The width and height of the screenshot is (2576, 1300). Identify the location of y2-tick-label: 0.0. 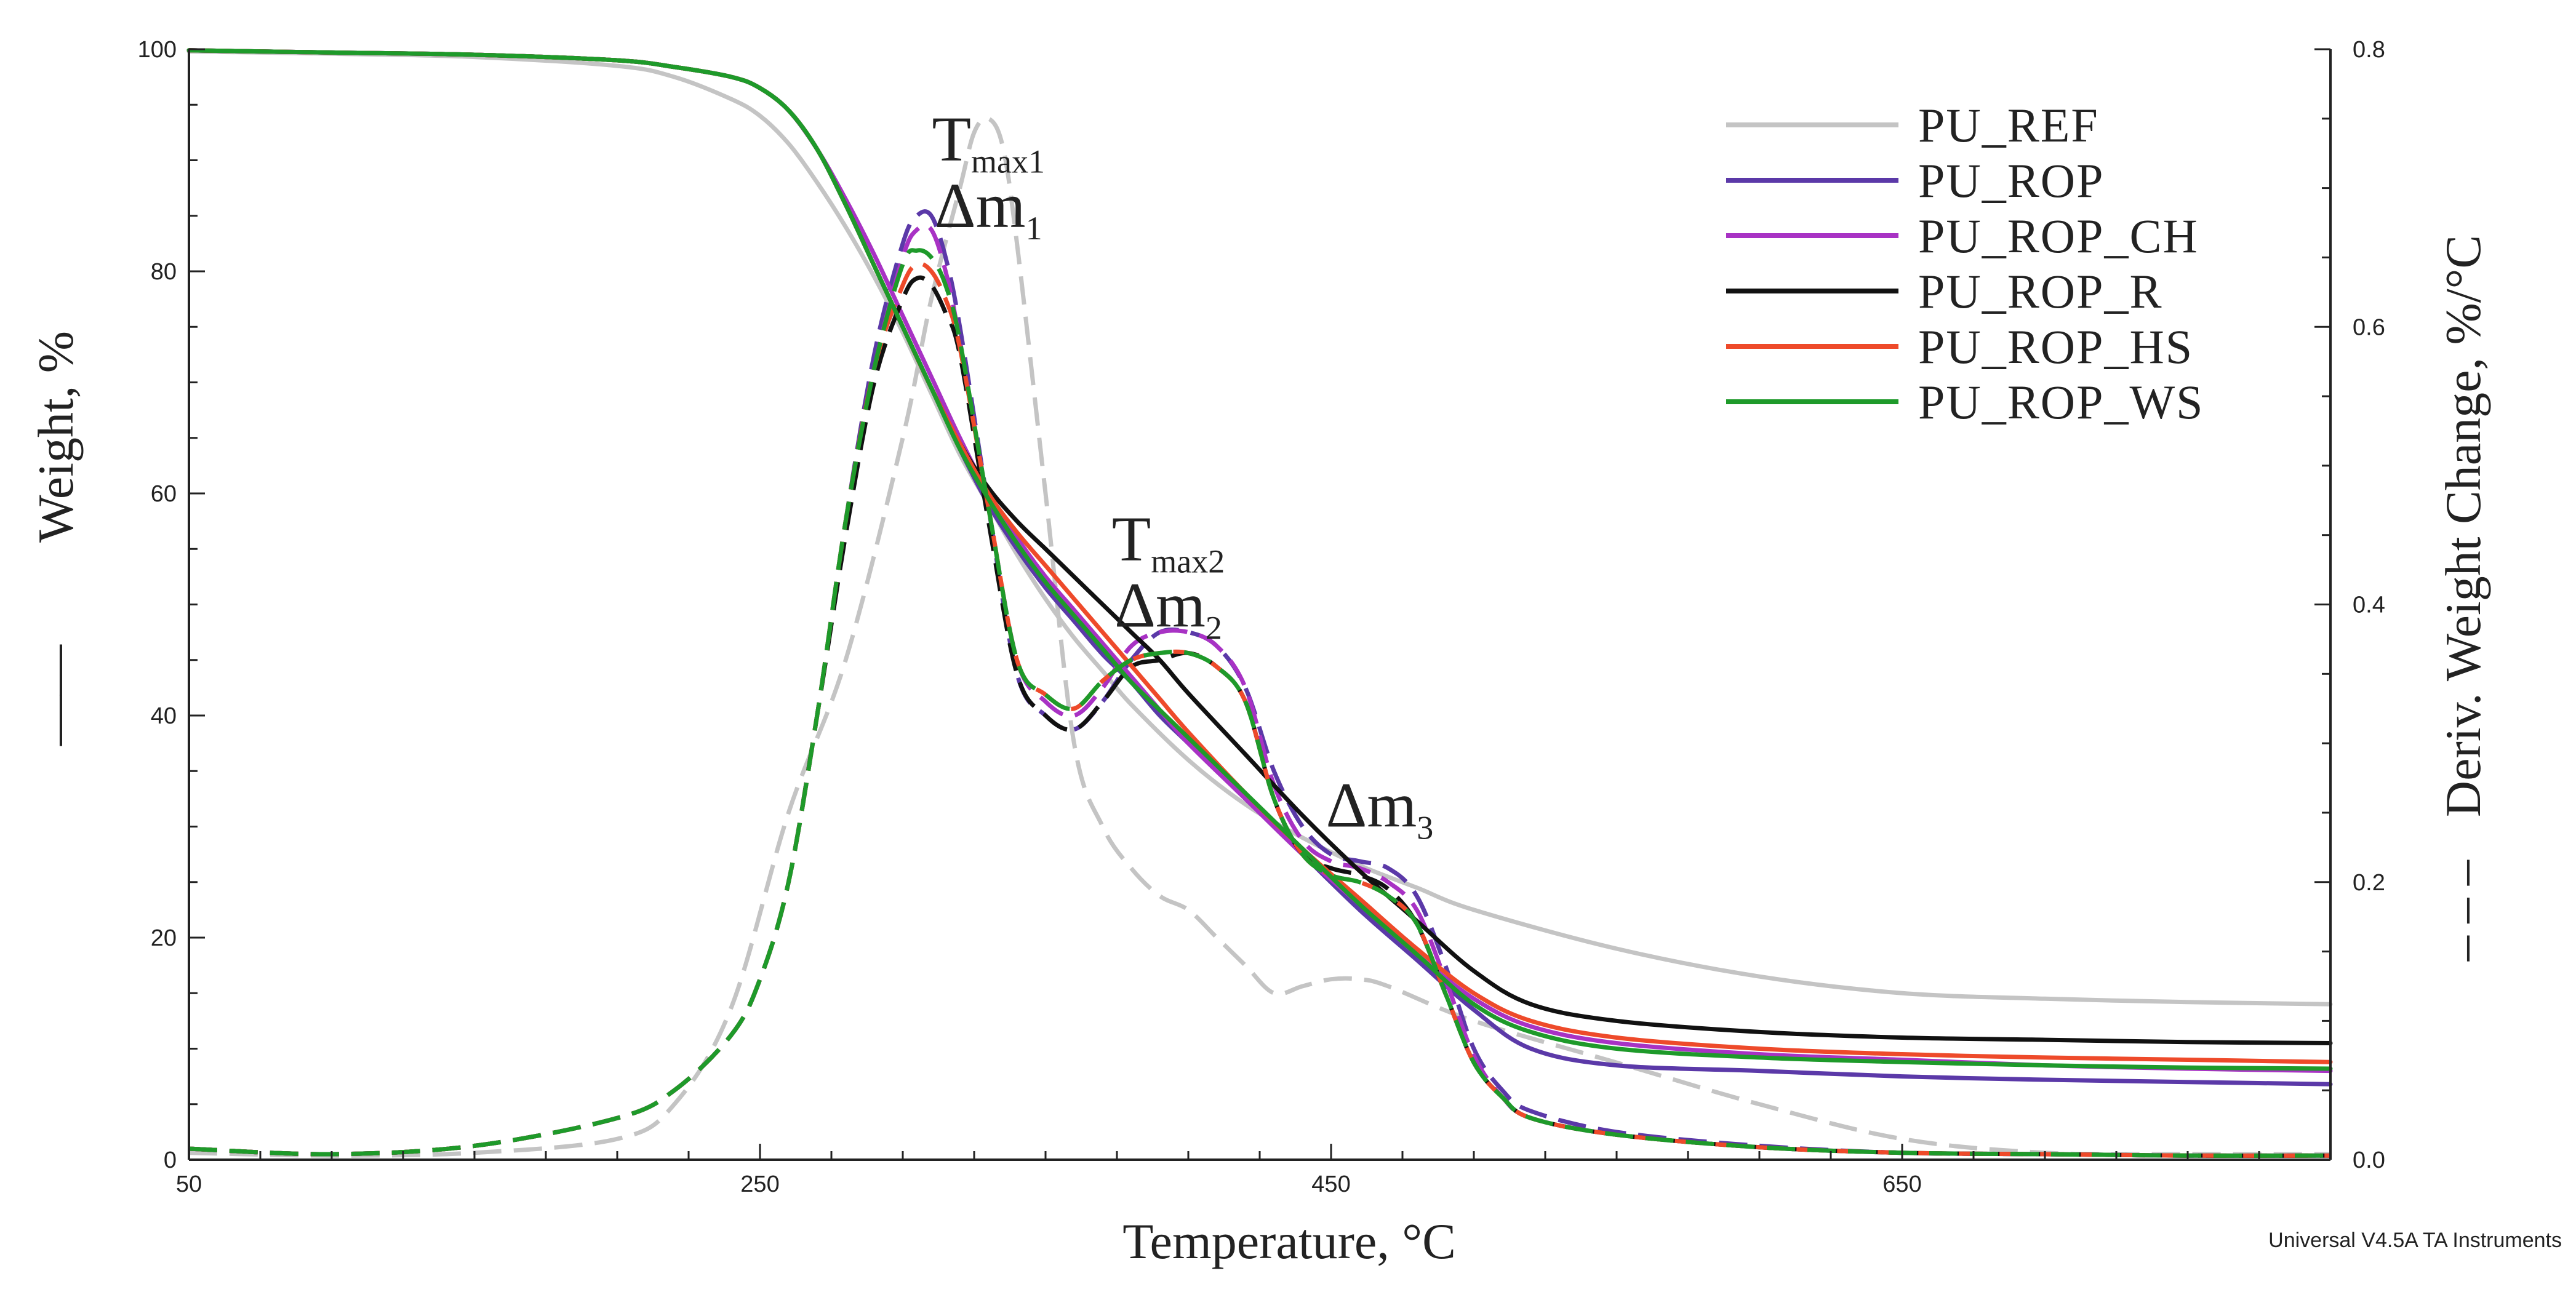
(2369, 1160).